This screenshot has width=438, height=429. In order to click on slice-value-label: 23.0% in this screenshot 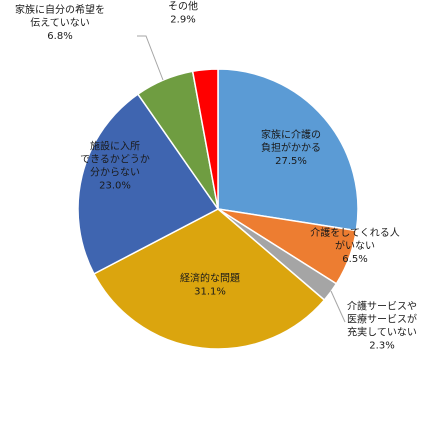, I will do `click(115, 186)`.